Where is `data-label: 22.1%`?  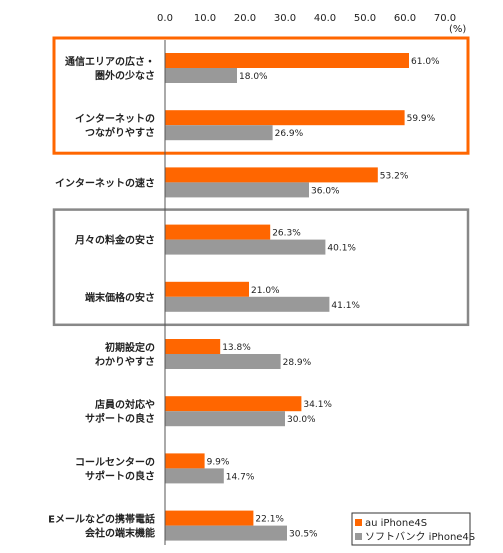
data-label: 22.1% is located at coordinates (269, 520).